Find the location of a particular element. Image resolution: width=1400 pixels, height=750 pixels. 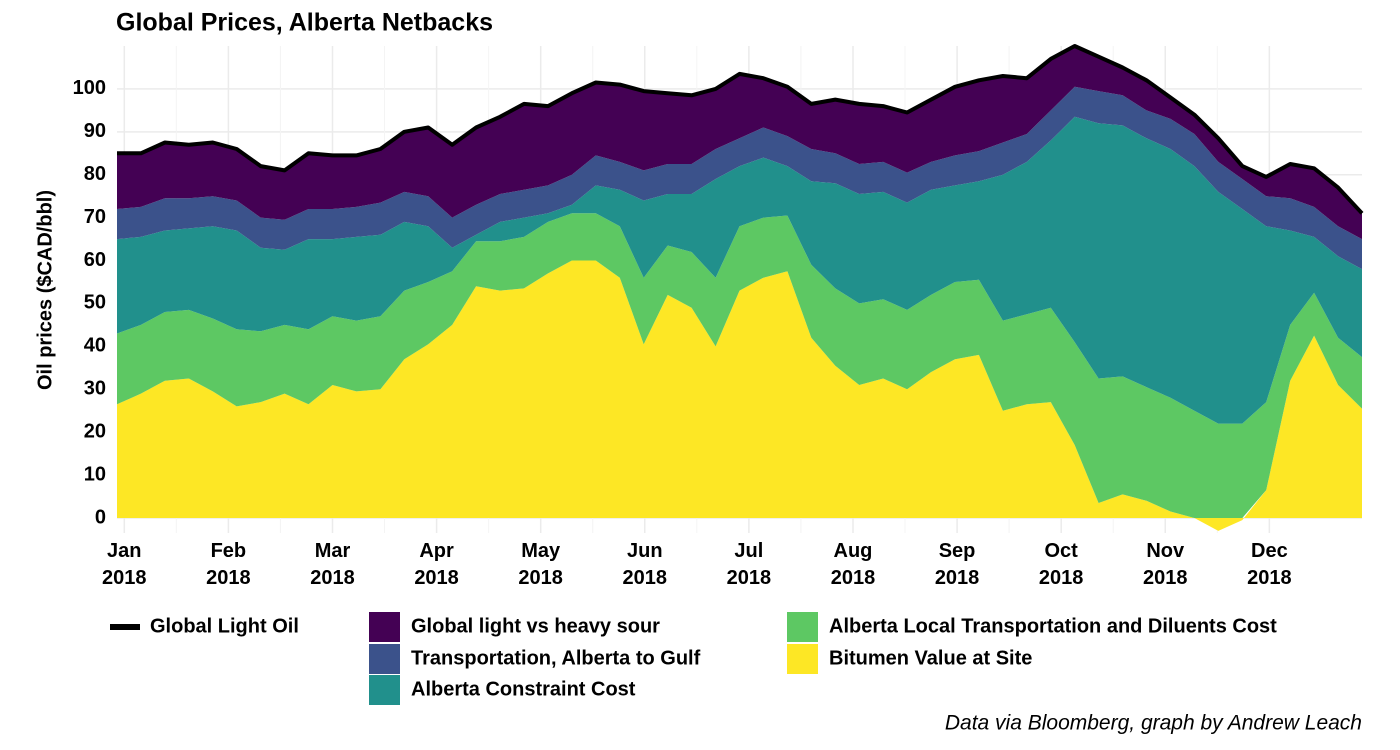

chart-title: Global Prices, Alberta Netbacks is located at coordinates (304, 23).